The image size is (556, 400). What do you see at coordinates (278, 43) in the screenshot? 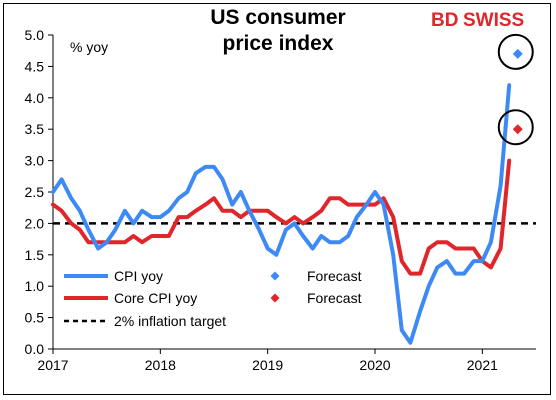
I see `chart-title-line-2: price index` at bounding box center [278, 43].